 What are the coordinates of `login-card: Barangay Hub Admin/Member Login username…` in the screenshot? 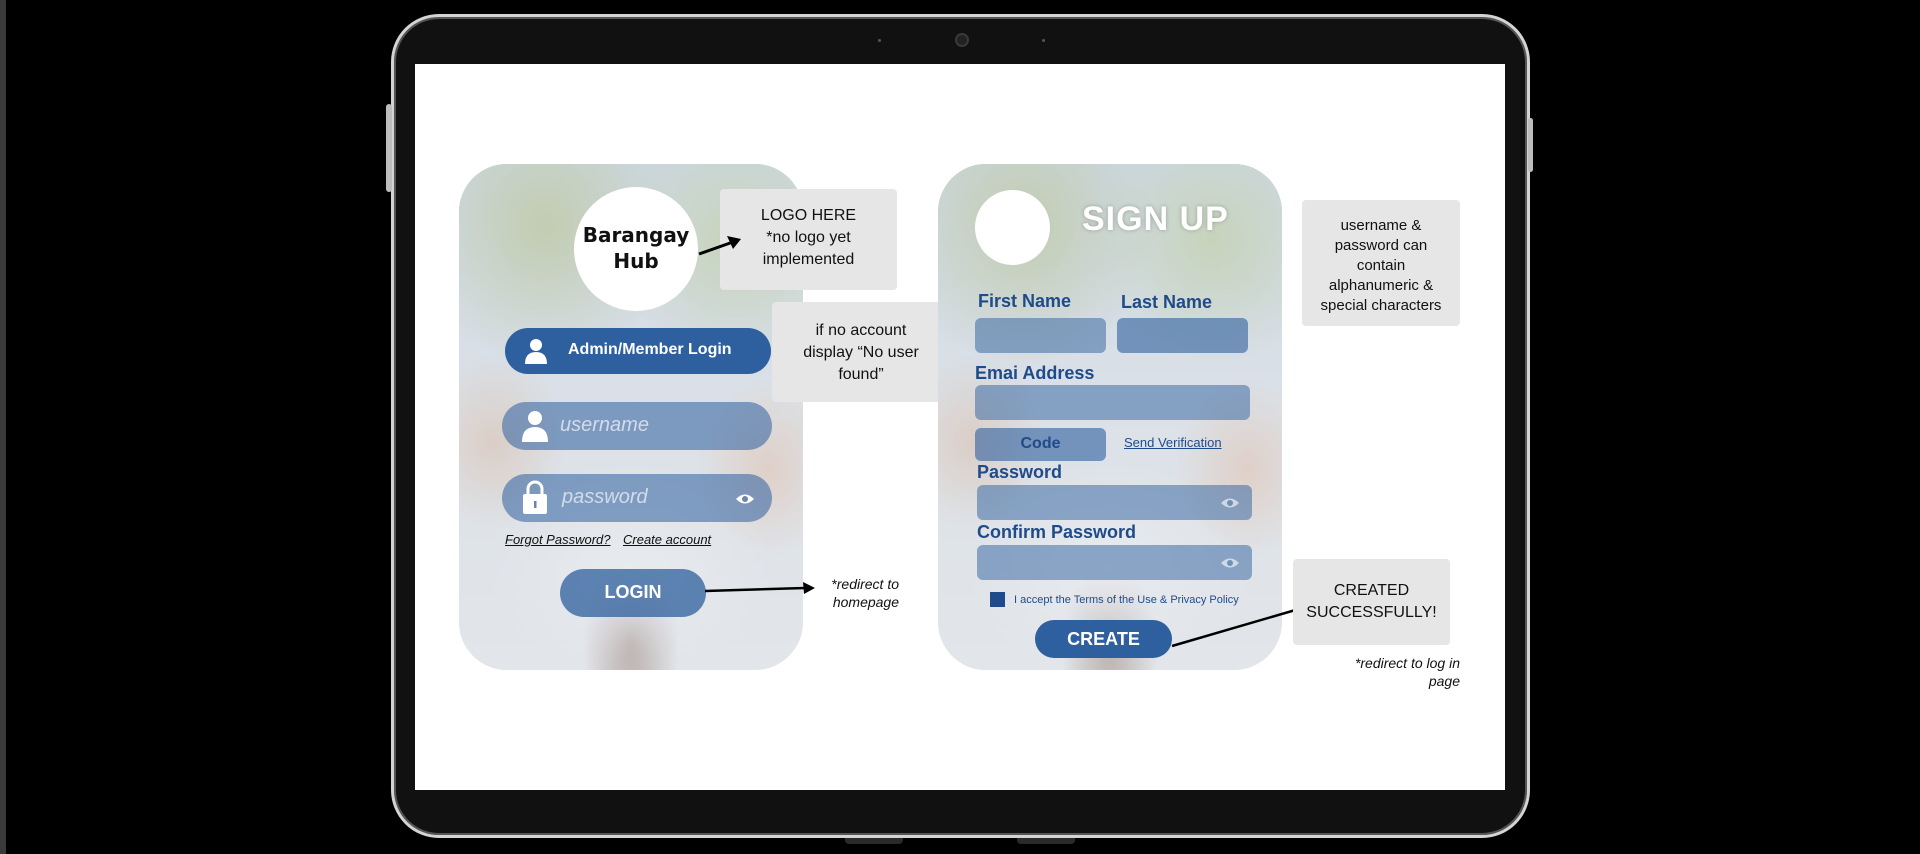 It's located at (631, 417).